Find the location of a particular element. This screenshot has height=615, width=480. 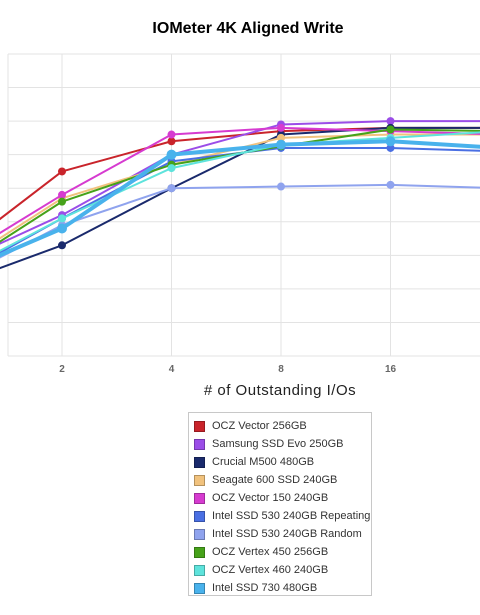

legend-item: OCZ Vector 256GB is located at coordinates (280, 426).